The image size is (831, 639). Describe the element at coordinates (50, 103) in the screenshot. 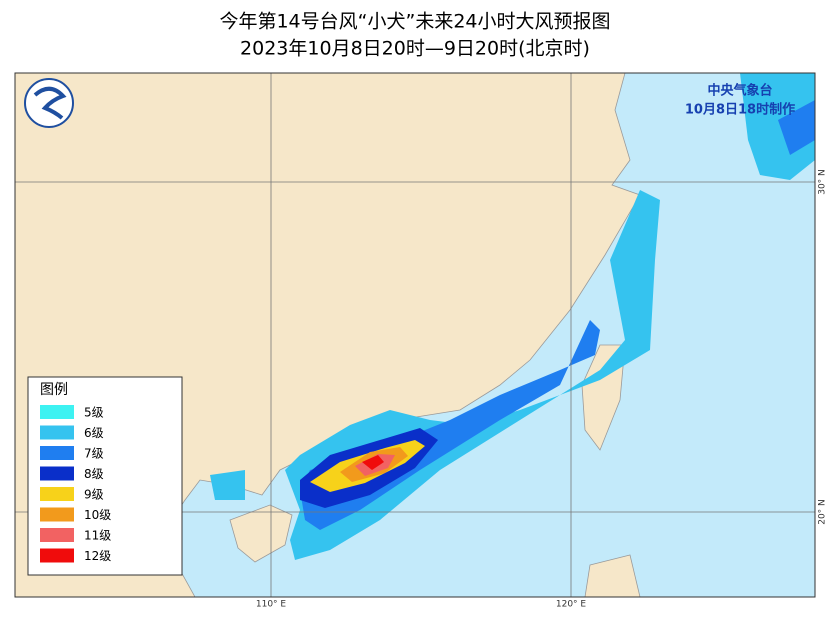

I see `cma-logo-mark` at that location.